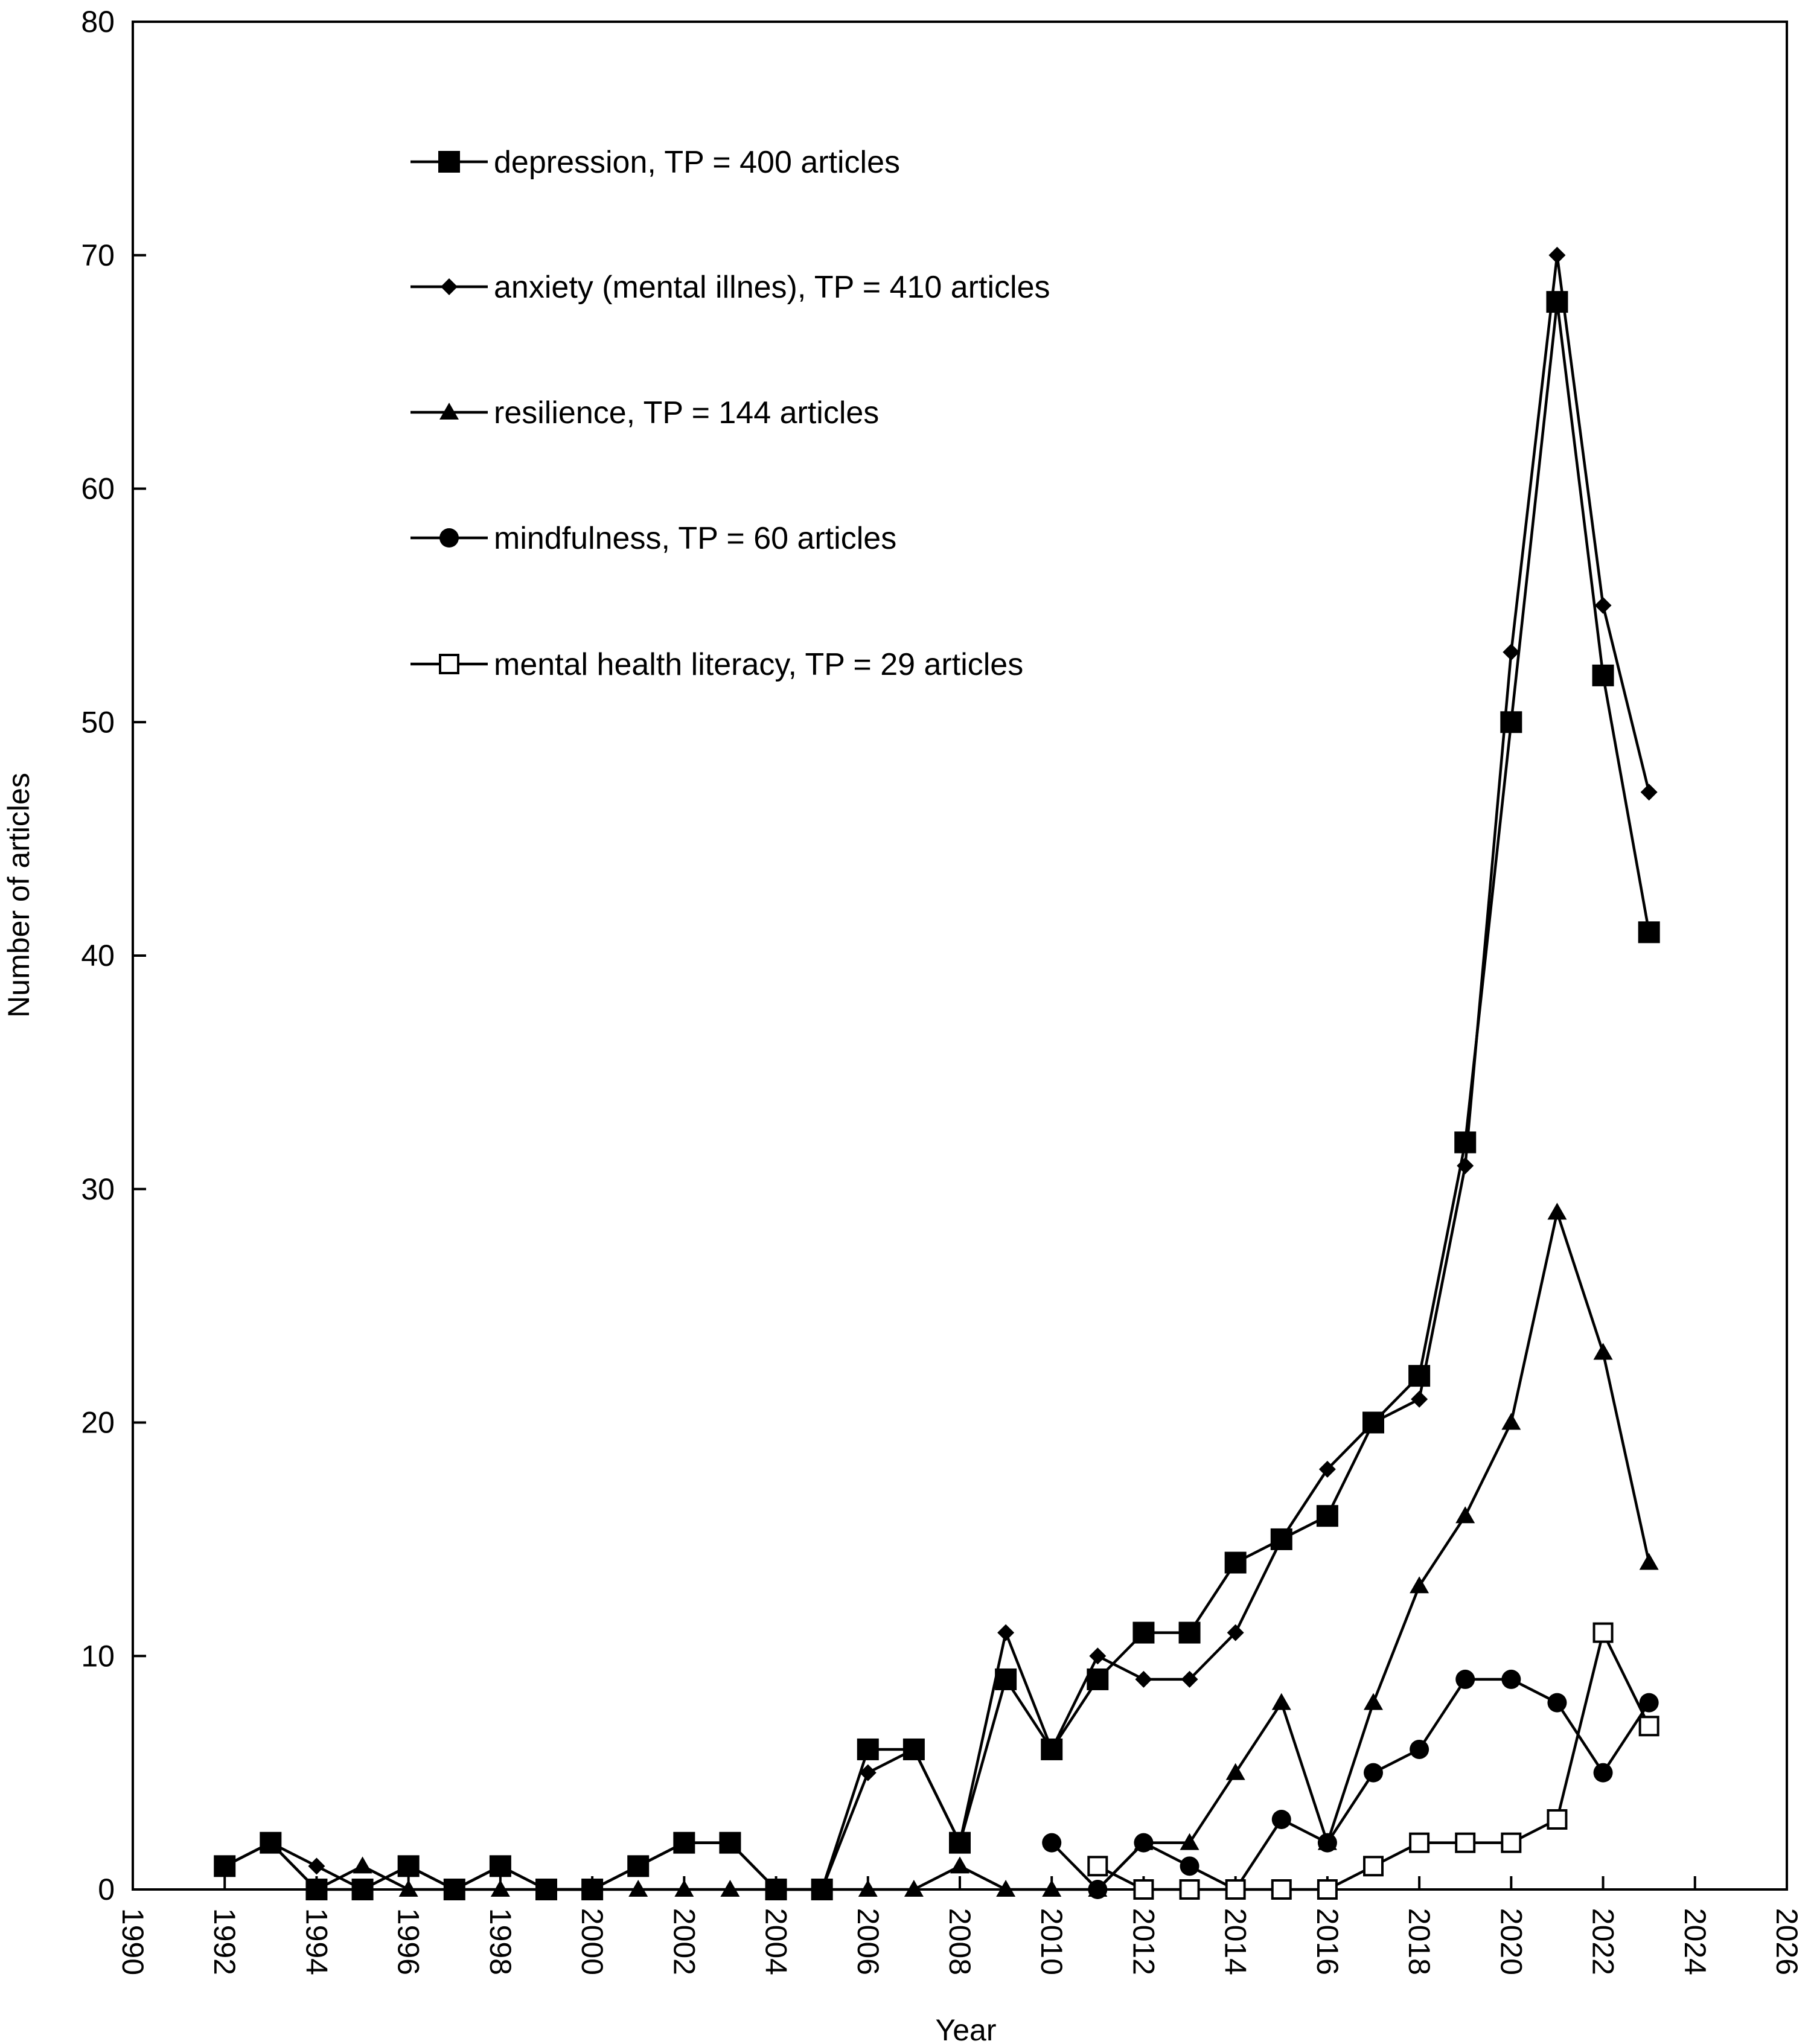 Image resolution: width=1811 pixels, height=2044 pixels. Describe the element at coordinates (1327, 1469) in the screenshot. I see `data-point-s1-2016` at that location.